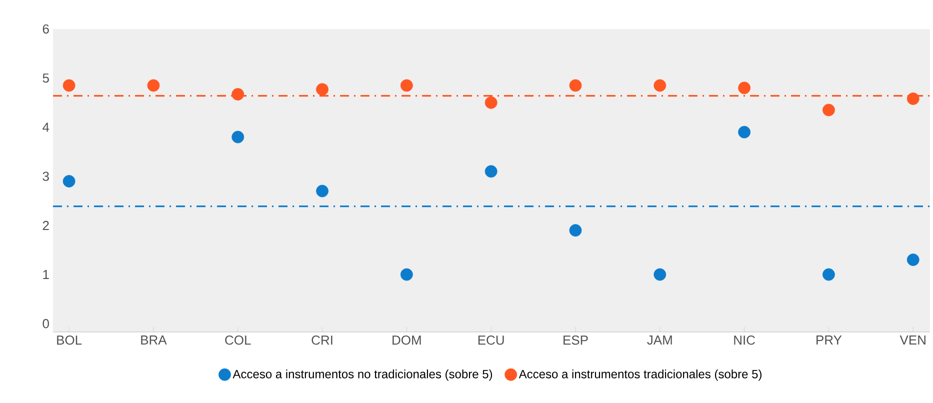  I want to click on y-tick-label: 4, so click(46, 127).